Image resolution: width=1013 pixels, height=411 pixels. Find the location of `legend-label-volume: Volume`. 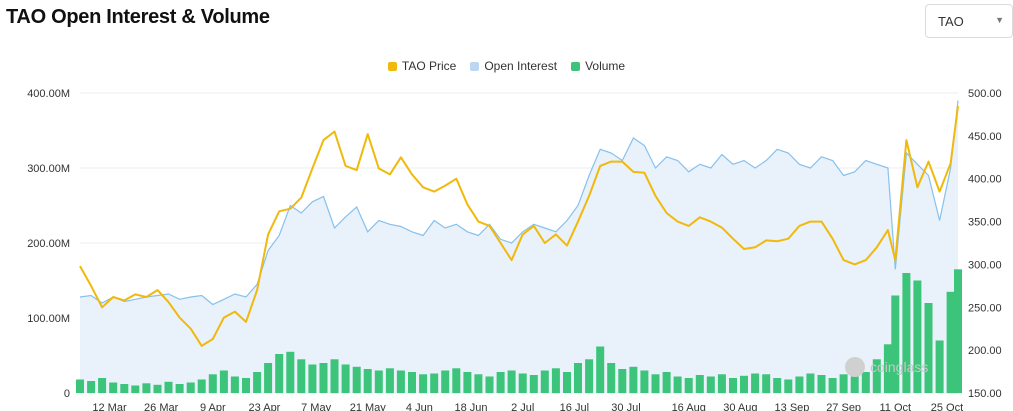

legend-label-volume: Volume is located at coordinates (605, 66).